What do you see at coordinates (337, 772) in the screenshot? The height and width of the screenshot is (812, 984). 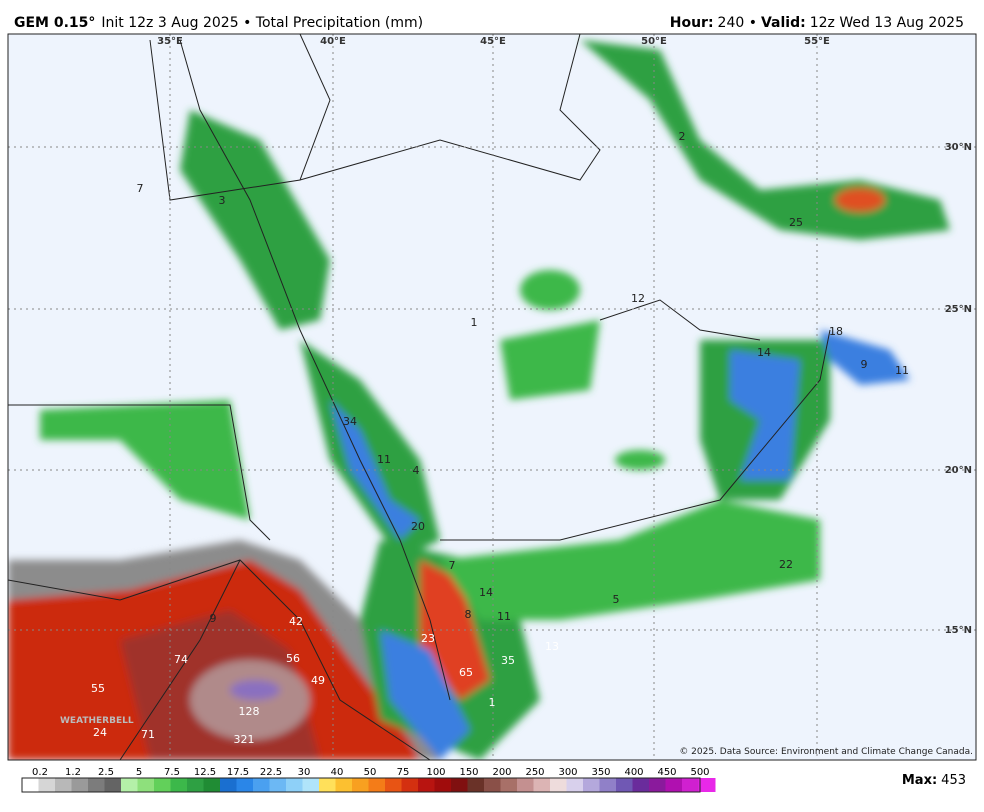 I see `colorbar-label: 40` at bounding box center [337, 772].